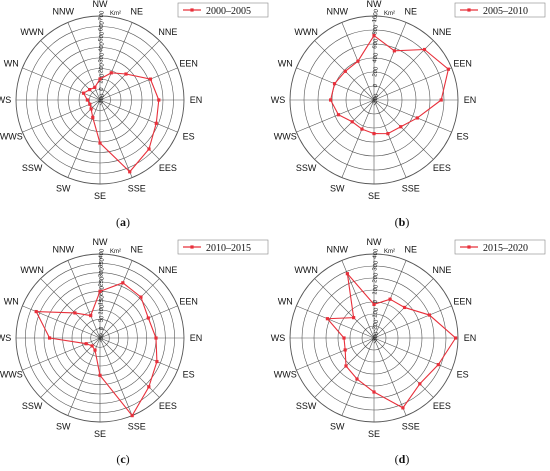  I want to click on category-label-ssw: SSW, so click(306, 406).